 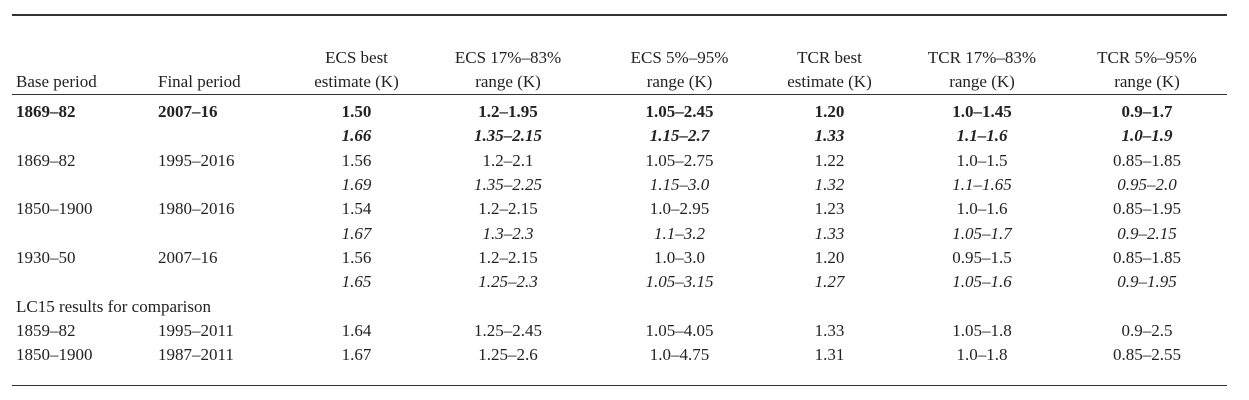 I want to click on cell-ecs-best: 1.65, so click(x=356, y=282).